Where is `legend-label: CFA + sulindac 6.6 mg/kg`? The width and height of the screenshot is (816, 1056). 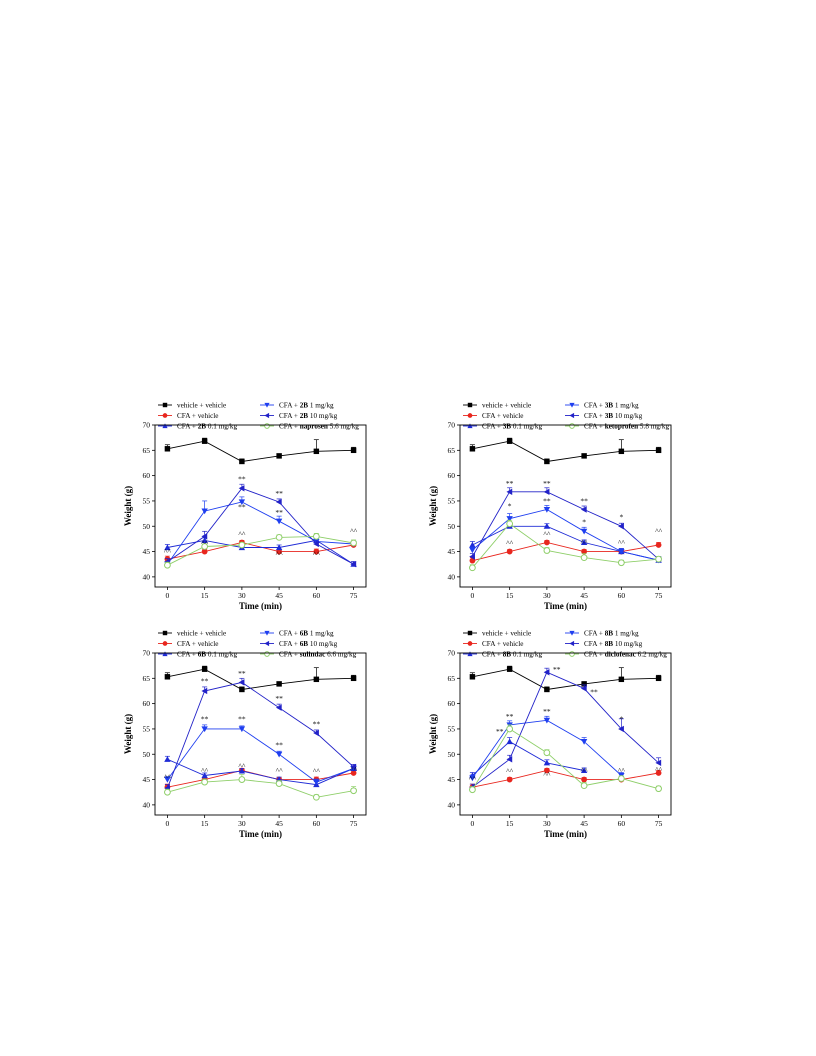
legend-label: CFA + sulindac 6.6 mg/kg is located at coordinates (318, 655).